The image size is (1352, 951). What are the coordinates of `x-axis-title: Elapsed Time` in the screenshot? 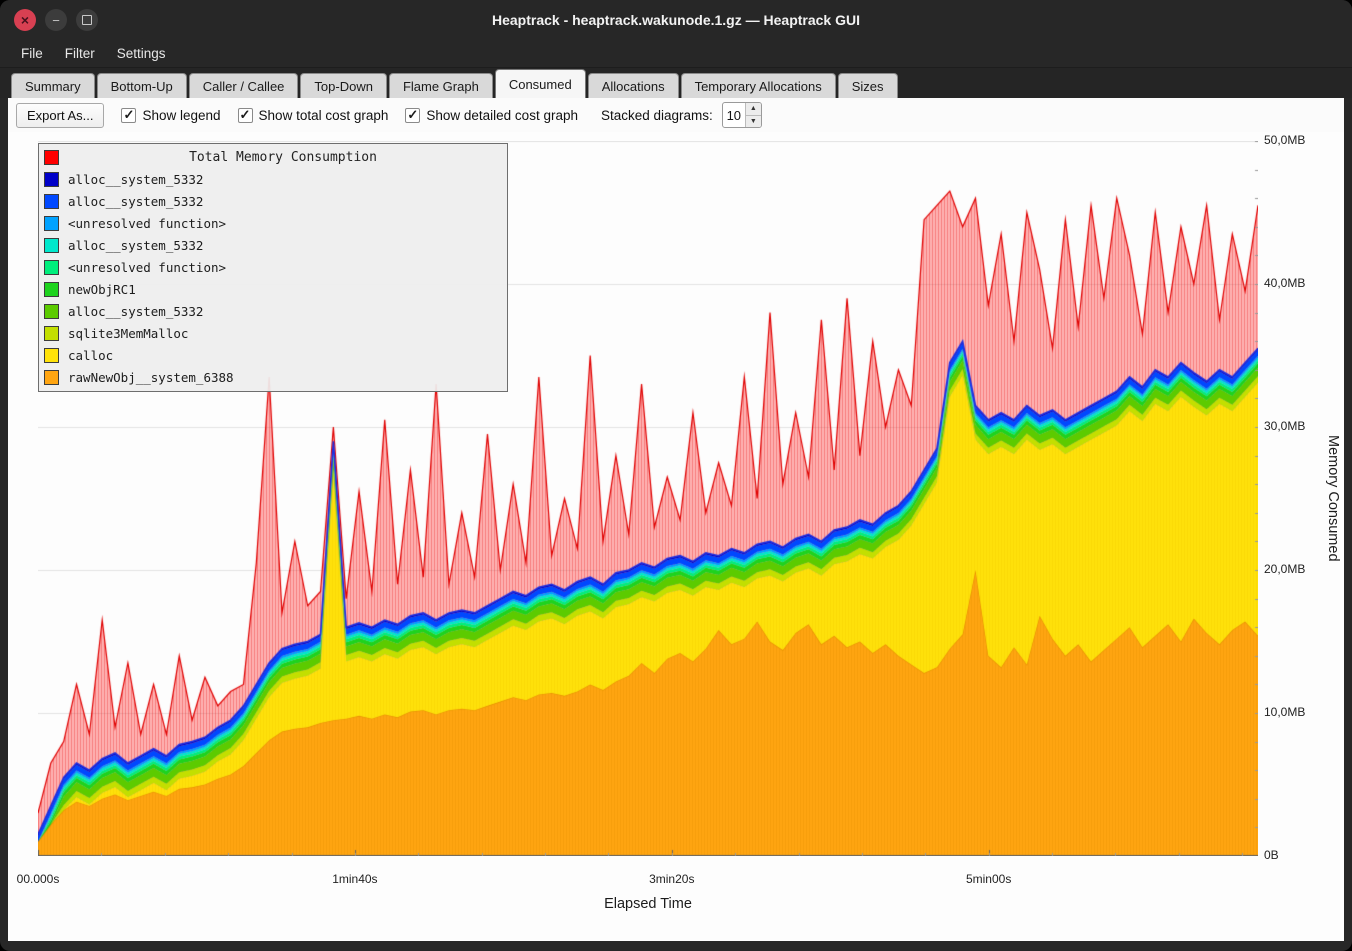 It's located at (648, 904).